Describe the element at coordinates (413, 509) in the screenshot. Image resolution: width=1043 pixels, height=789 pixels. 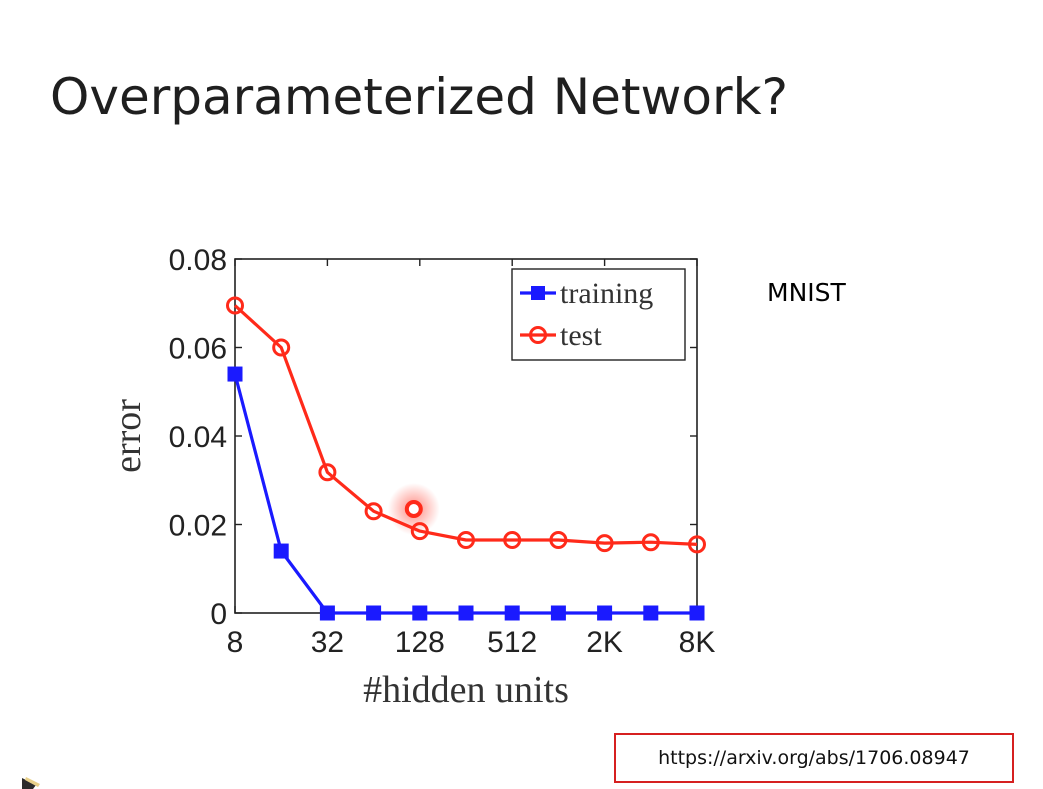
I see `pointer-dot` at that location.